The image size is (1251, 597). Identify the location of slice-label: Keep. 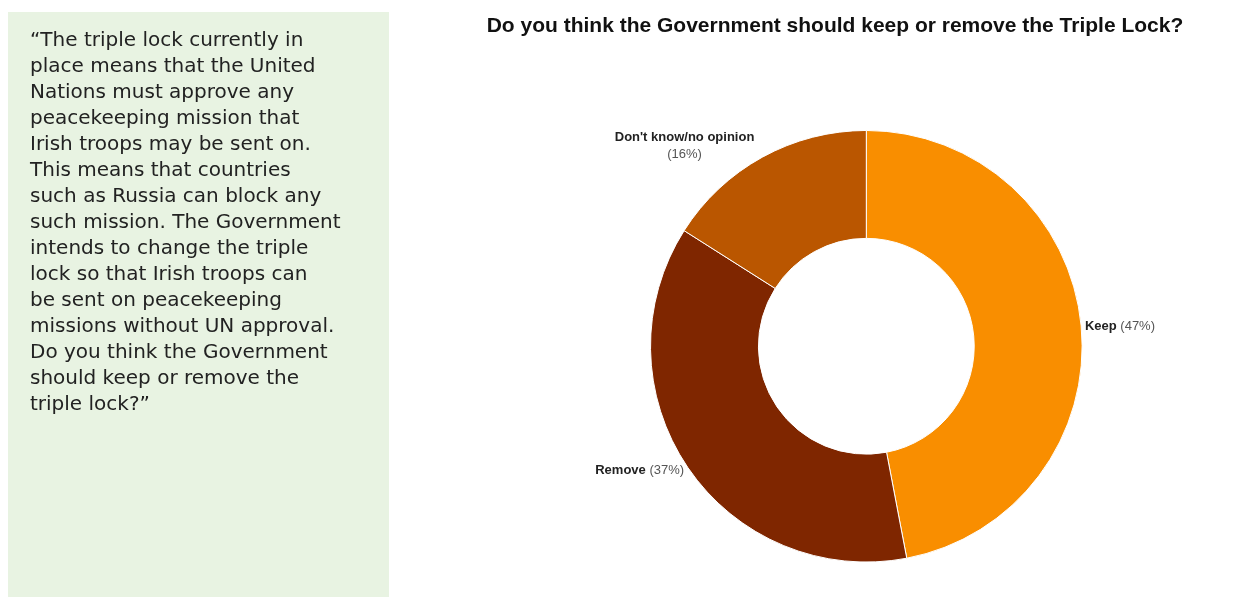
(1100, 326).